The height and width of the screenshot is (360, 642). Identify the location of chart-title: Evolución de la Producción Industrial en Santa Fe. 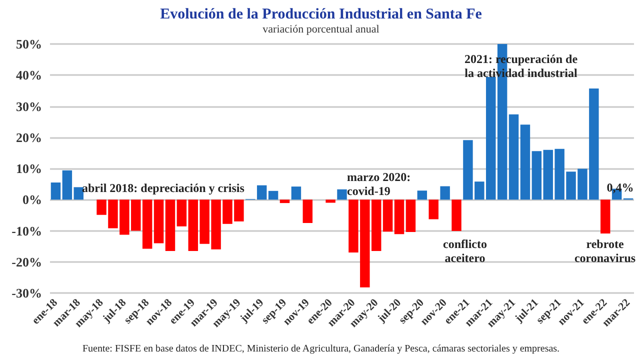
(321, 14).